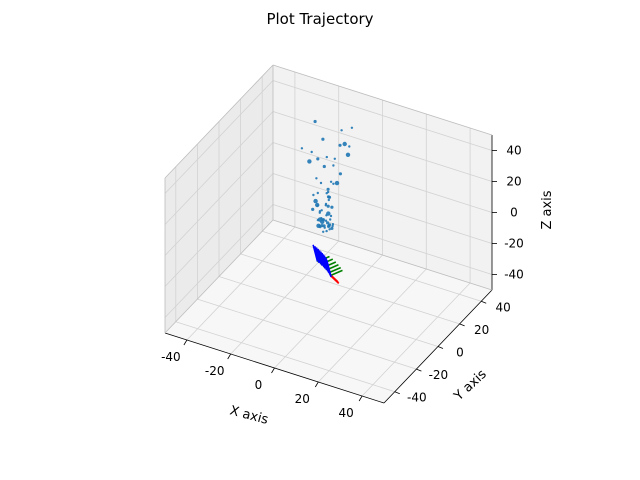  I want to click on z-tick-label: 40, so click(513, 151).